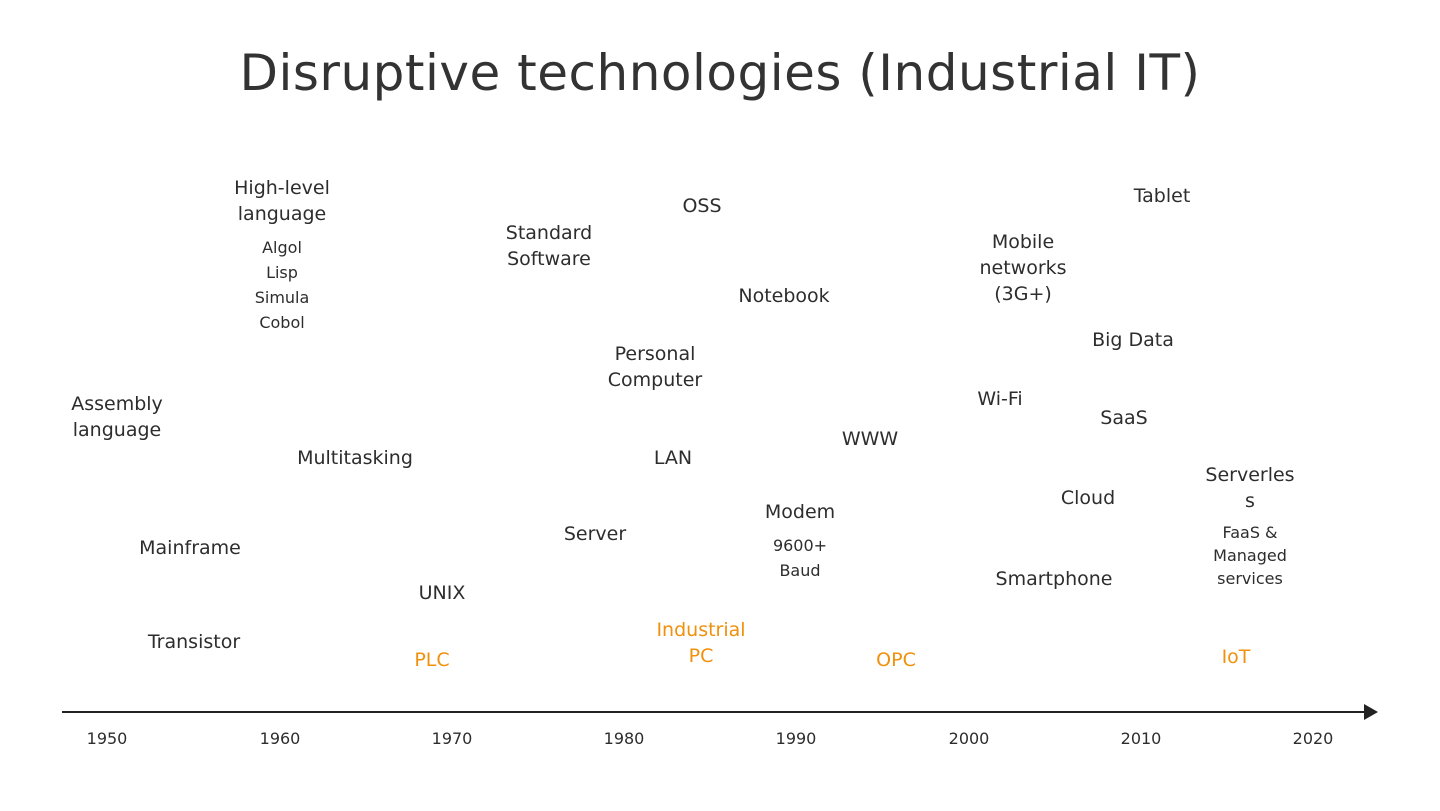 The height and width of the screenshot is (811, 1440). Describe the element at coordinates (282, 188) in the screenshot. I see `label-line: High-level` at that location.